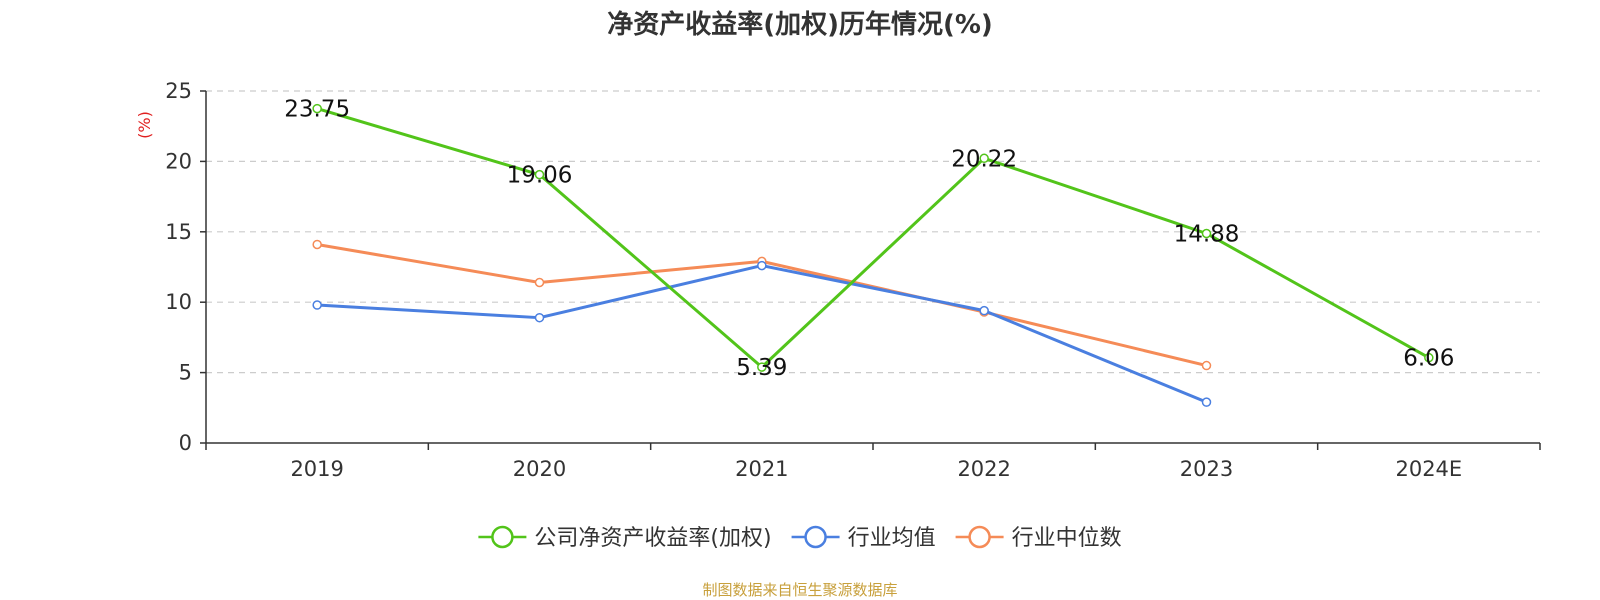  Describe the element at coordinates (178, 161) in the screenshot. I see `y-tick-label-20: 20` at that location.